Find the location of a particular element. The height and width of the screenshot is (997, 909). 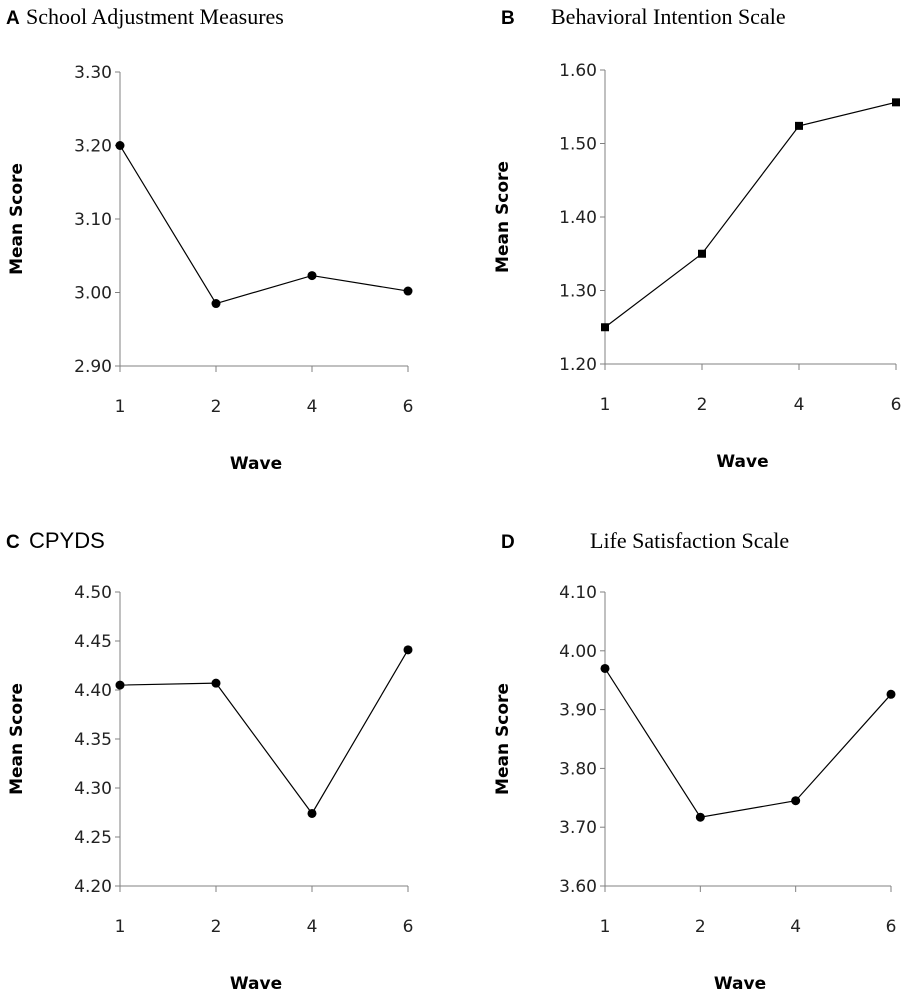

x-tick-label-a: 6 is located at coordinates (408, 407).